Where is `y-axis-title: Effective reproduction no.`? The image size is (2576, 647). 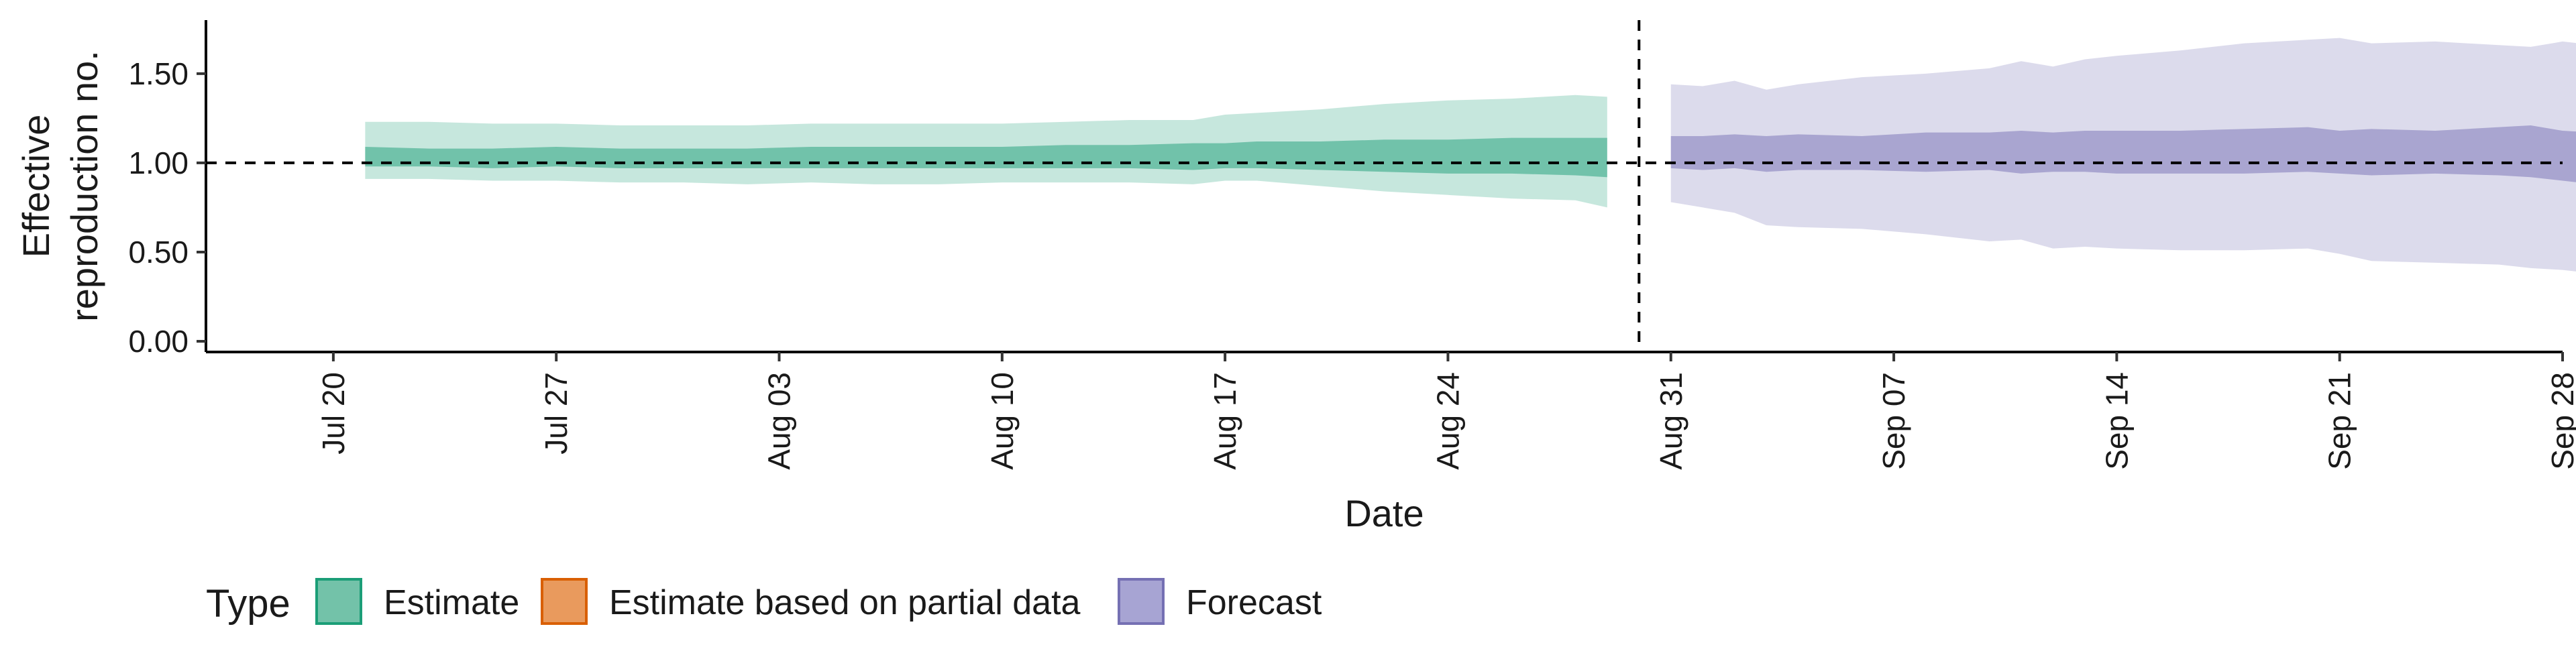
y-axis-title: Effective reproduction no. is located at coordinates (60, 186).